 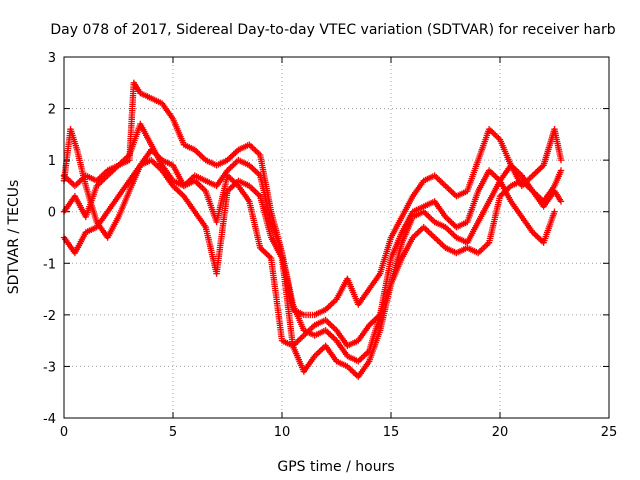 What do you see at coordinates (52, 110) in the screenshot?
I see `y-tick-label: 2` at bounding box center [52, 110].